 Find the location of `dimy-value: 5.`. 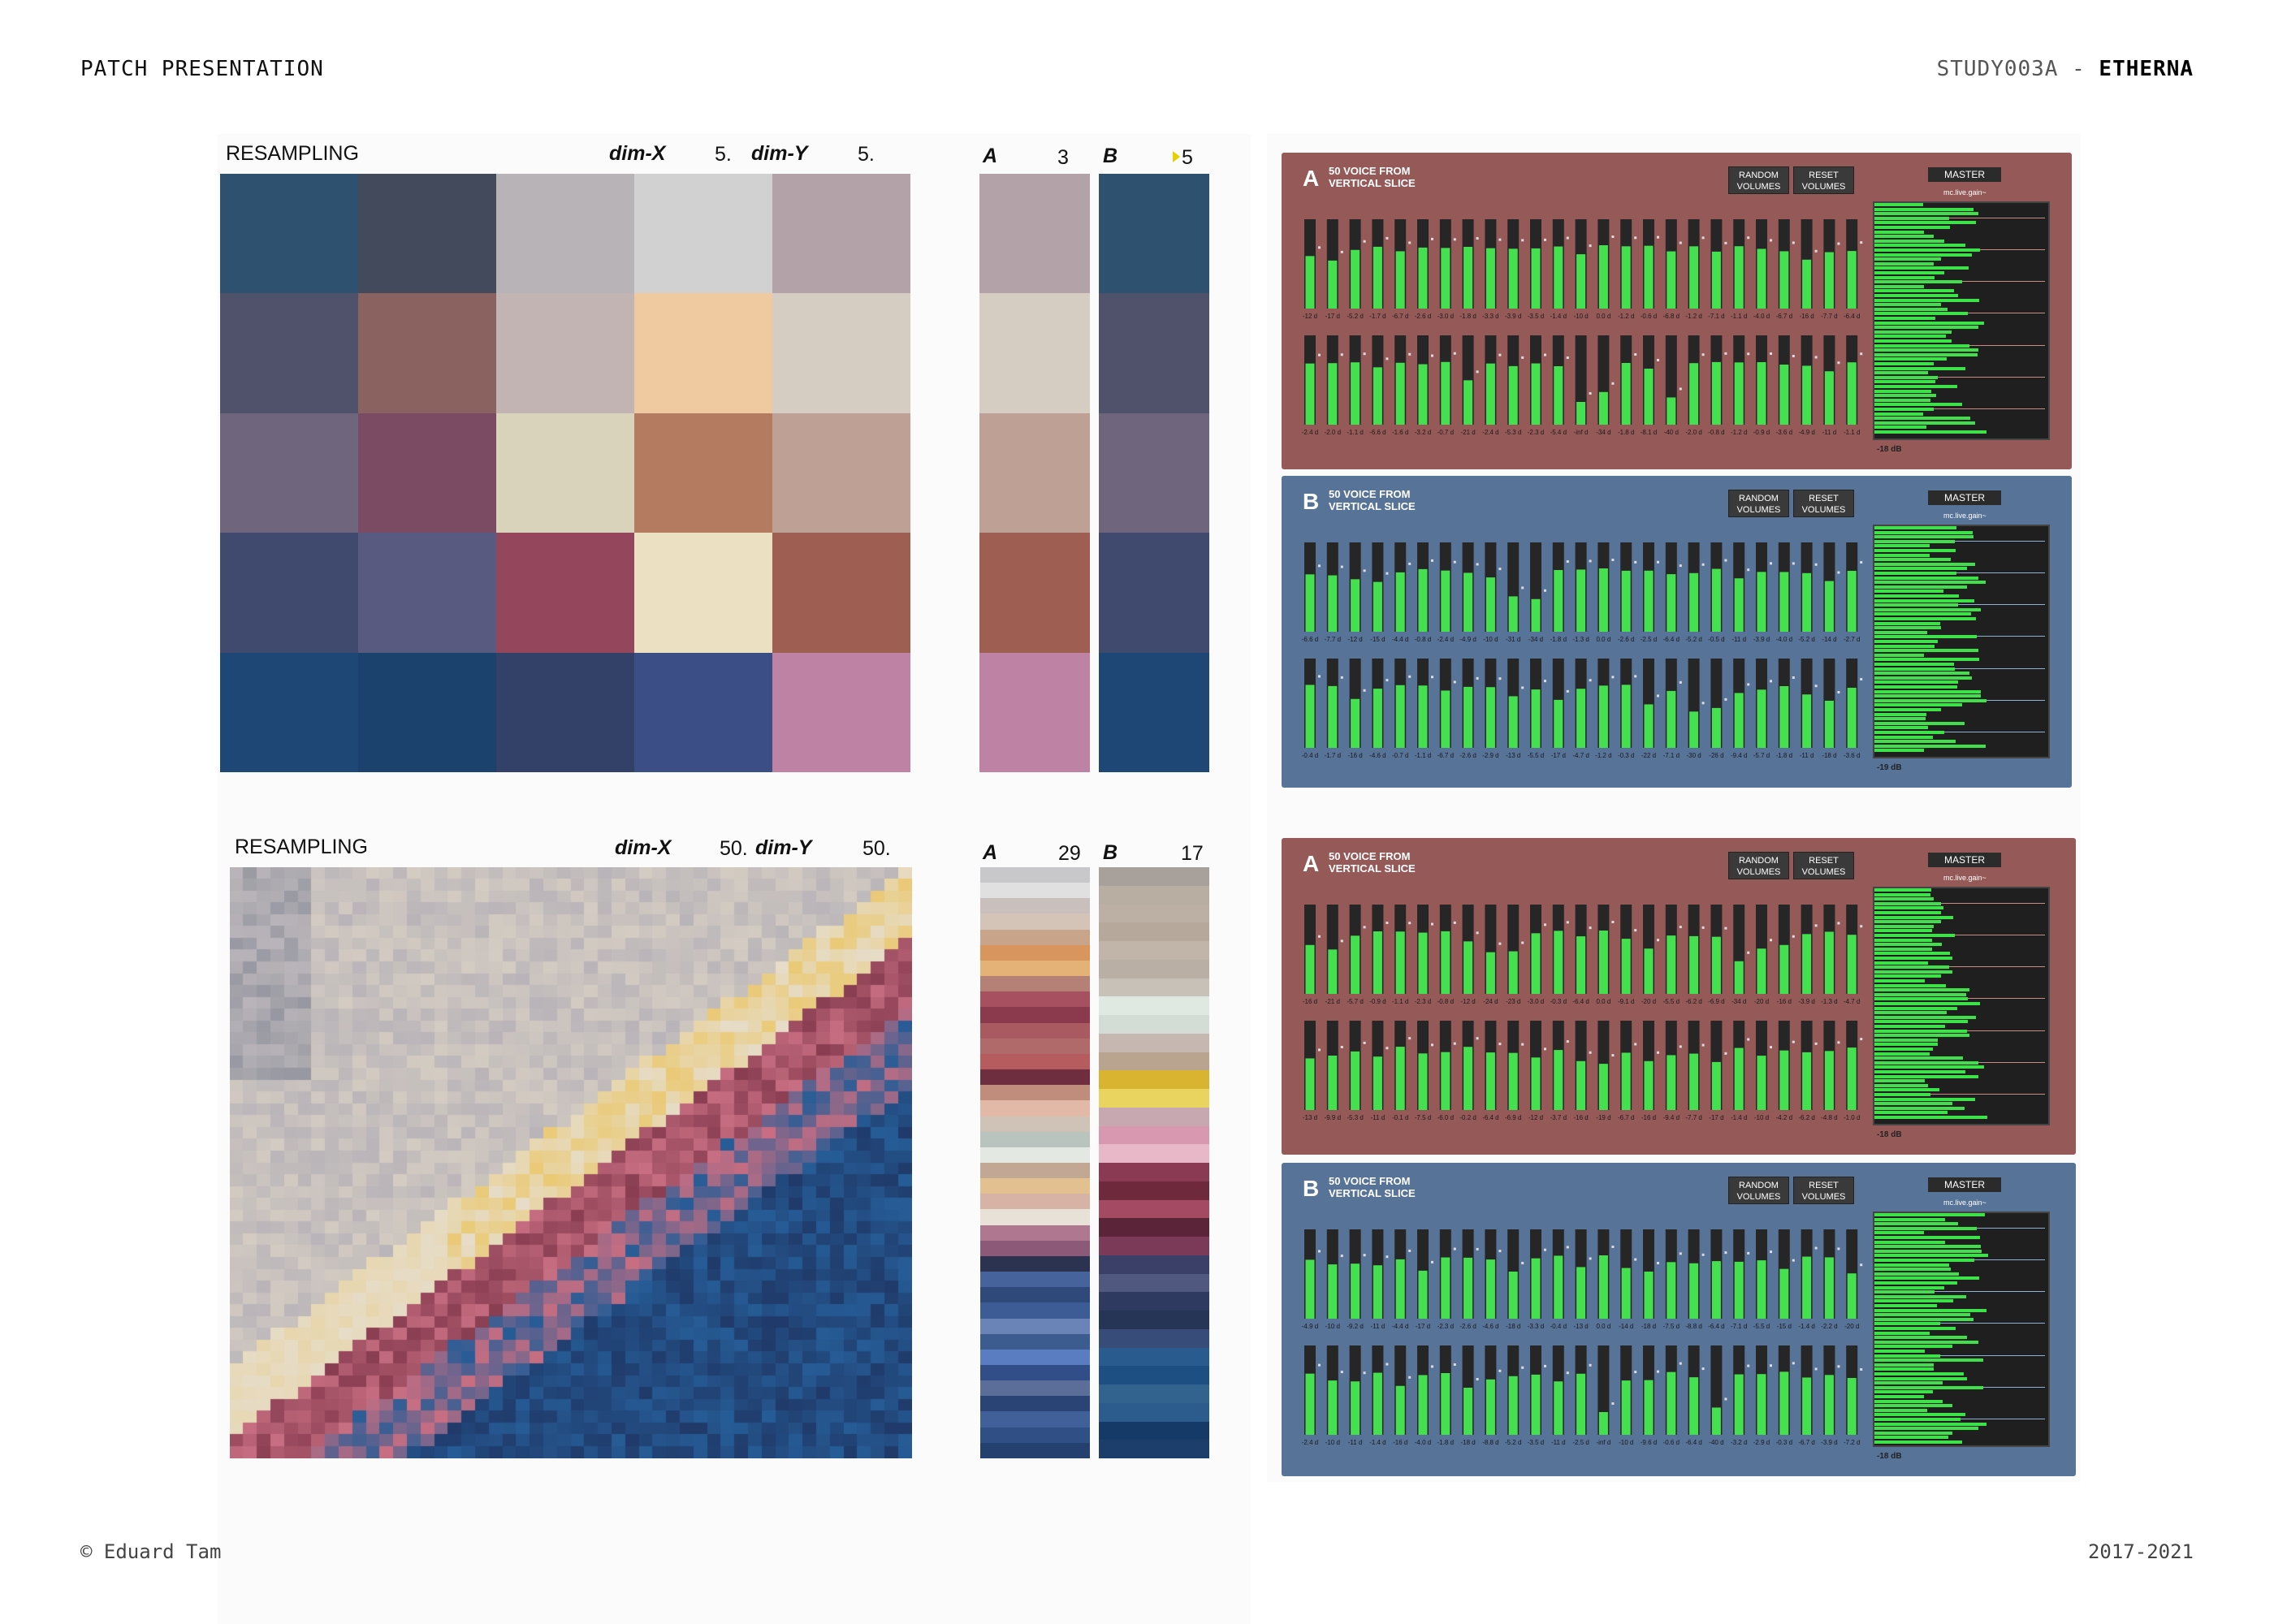

dimy-value: 5. is located at coordinates (866, 155).